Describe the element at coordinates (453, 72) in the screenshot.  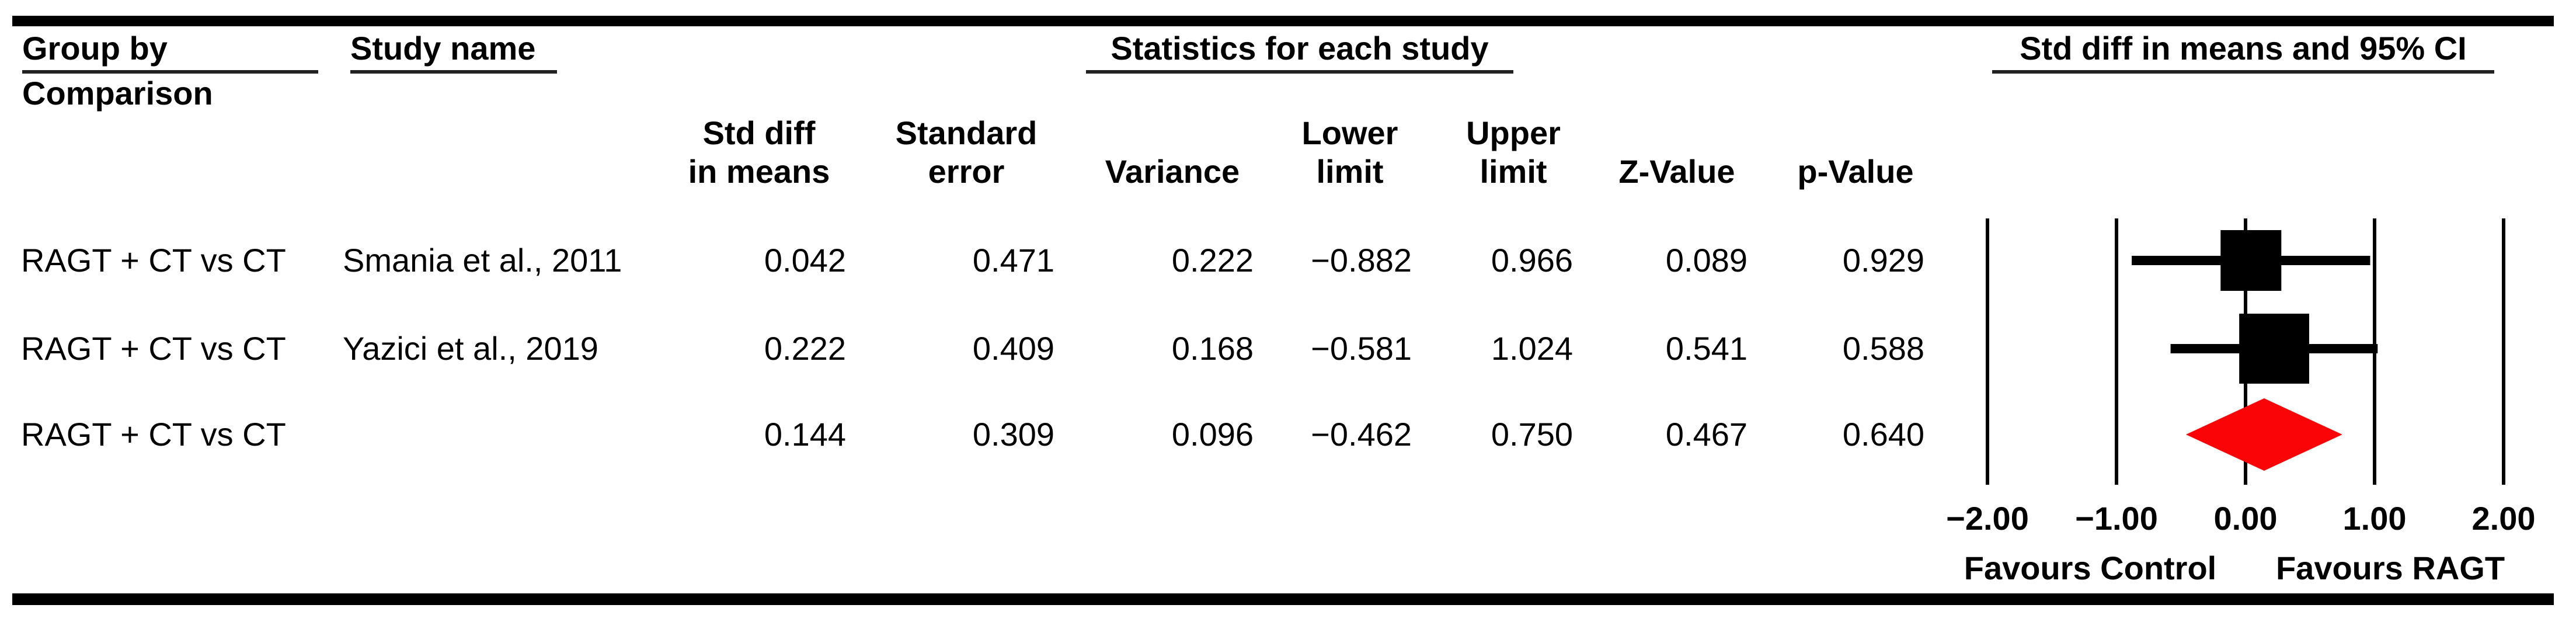
I see `study-name-underline` at that location.